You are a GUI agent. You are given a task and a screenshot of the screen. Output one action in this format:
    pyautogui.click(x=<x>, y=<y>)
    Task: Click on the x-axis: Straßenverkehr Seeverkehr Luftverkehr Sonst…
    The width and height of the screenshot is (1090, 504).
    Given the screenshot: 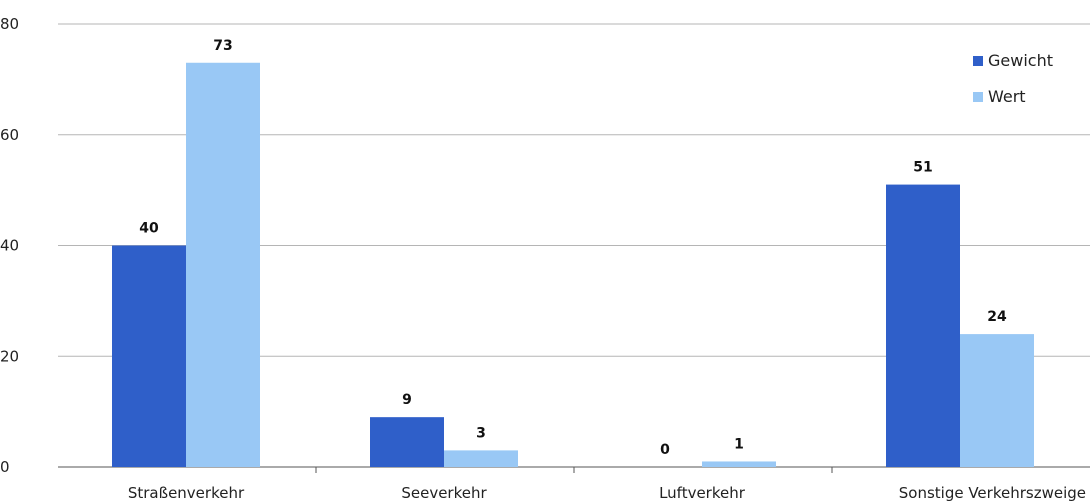 What is the action you would take?
    pyautogui.click(x=607, y=484)
    